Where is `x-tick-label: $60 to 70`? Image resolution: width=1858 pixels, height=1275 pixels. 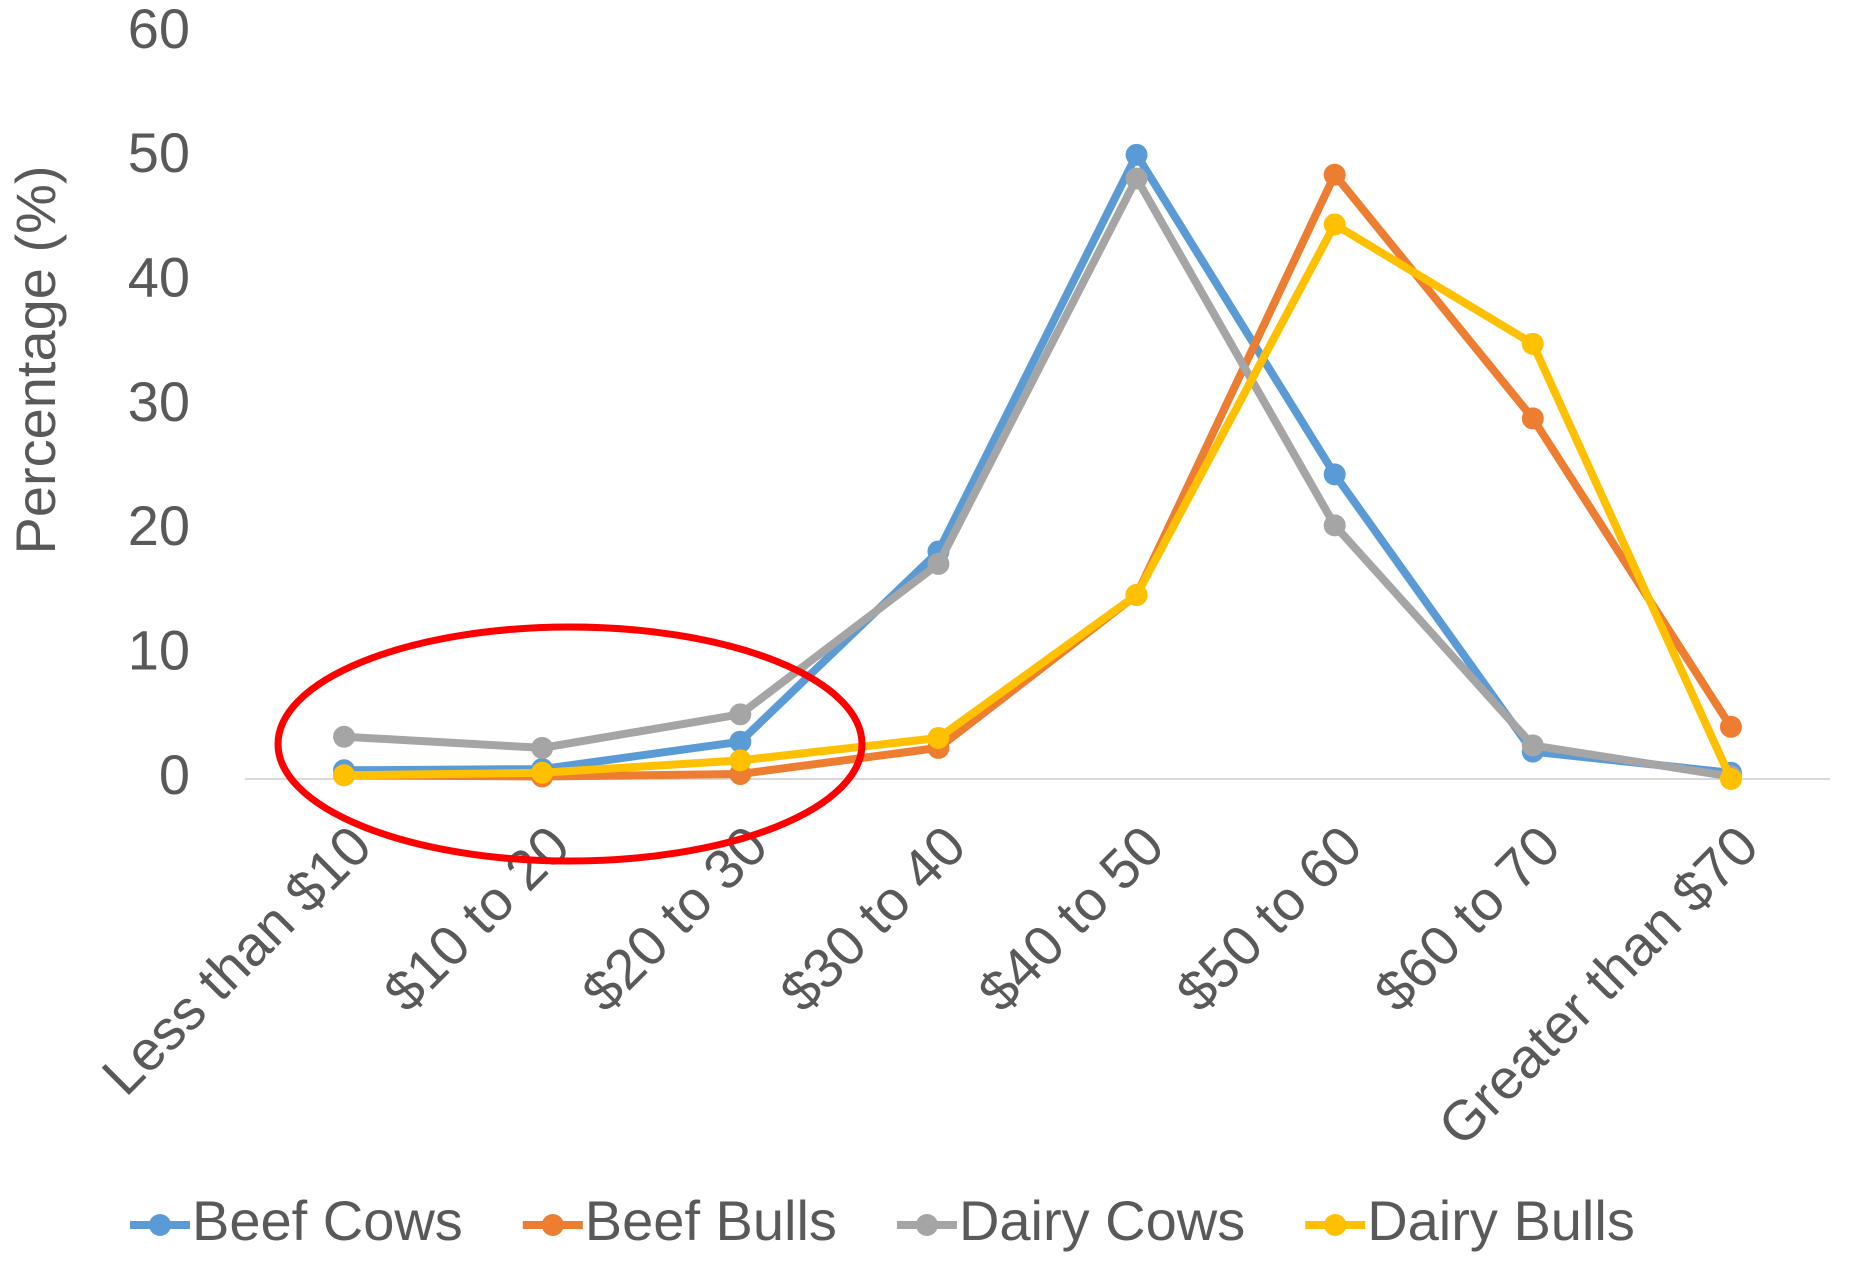 x-tick-label: $60 to 70 is located at coordinates (1467, 918).